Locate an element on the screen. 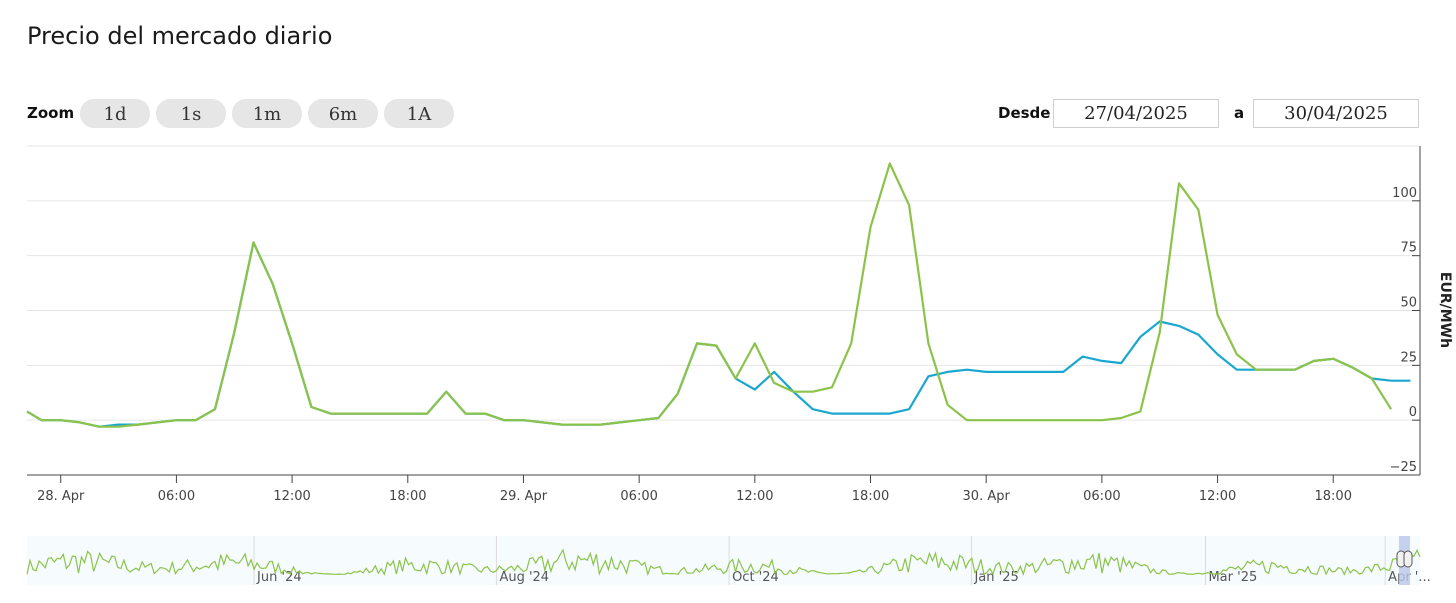  y-tick-label: 25 is located at coordinates (1408, 357).